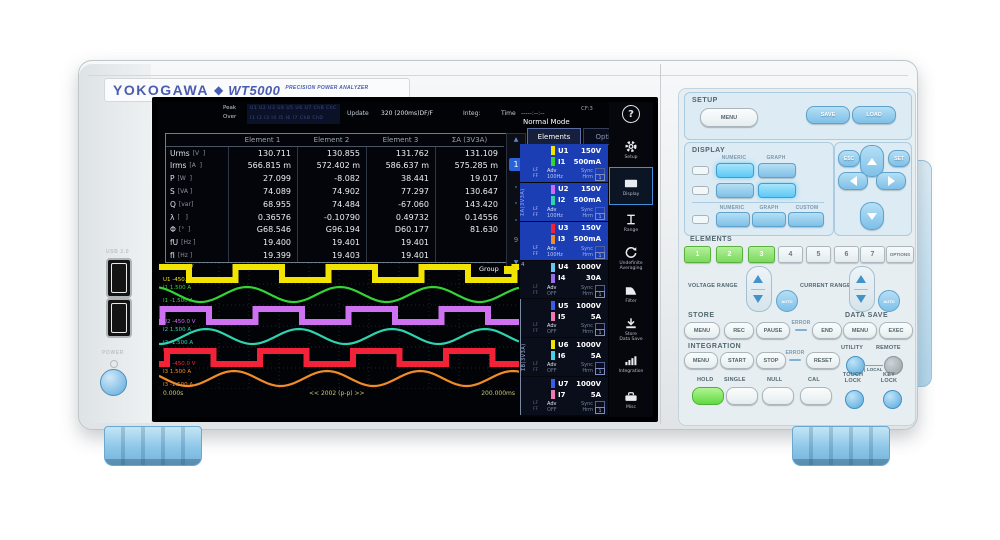  What do you see at coordinates (790, 254) in the screenshot?
I see `element-button-4: 4` at bounding box center [790, 254].